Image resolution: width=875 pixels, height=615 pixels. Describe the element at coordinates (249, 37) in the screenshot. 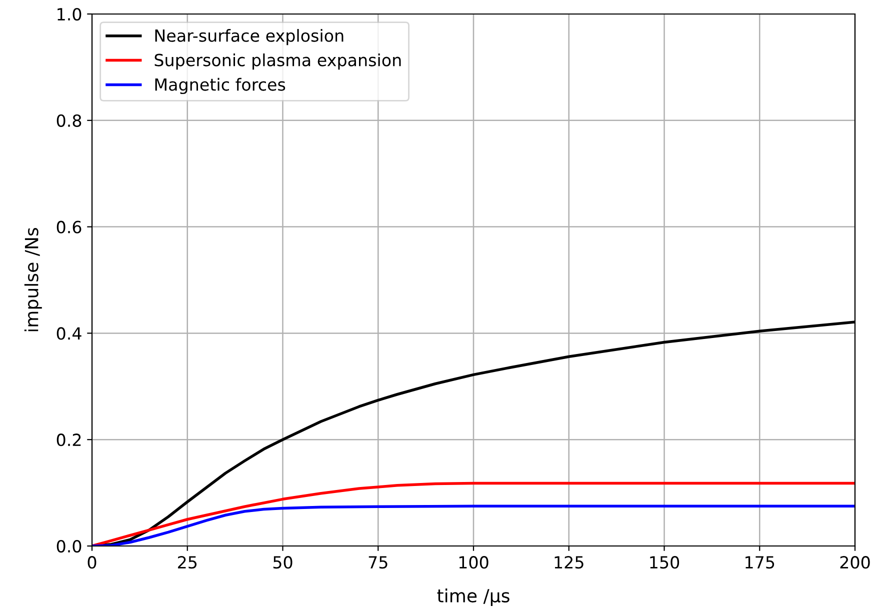

I see `legend-label: Near-surface explosion` at that location.